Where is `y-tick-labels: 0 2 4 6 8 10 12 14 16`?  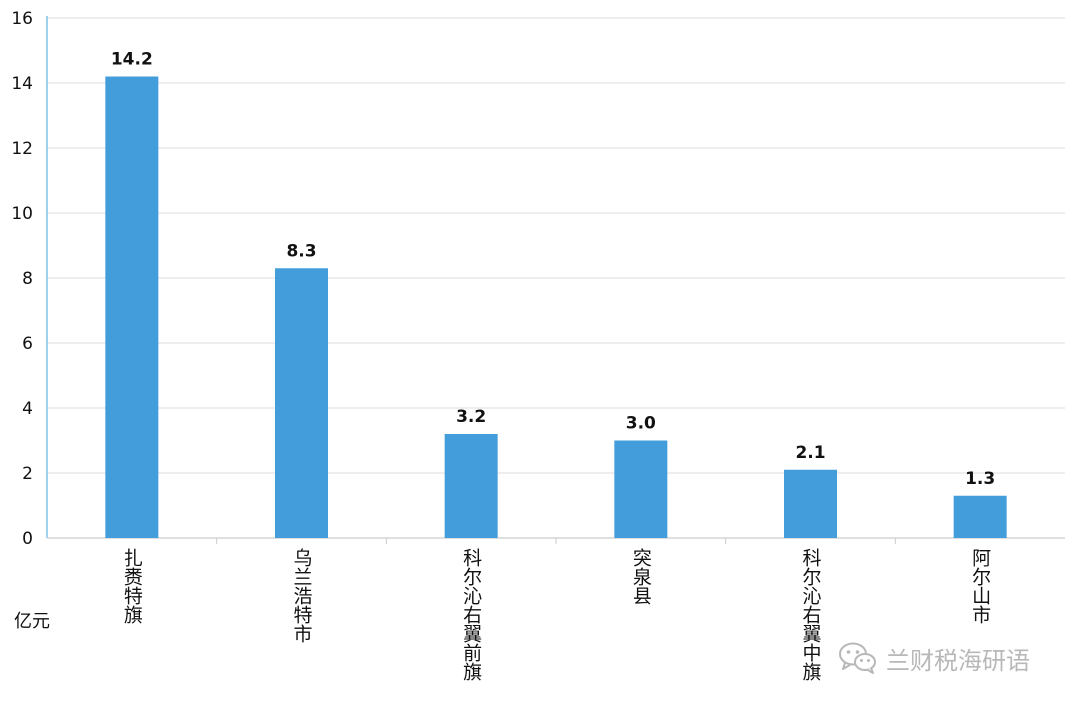
y-tick-labels: 0 2 4 6 8 10 12 14 16 is located at coordinates (22, 279).